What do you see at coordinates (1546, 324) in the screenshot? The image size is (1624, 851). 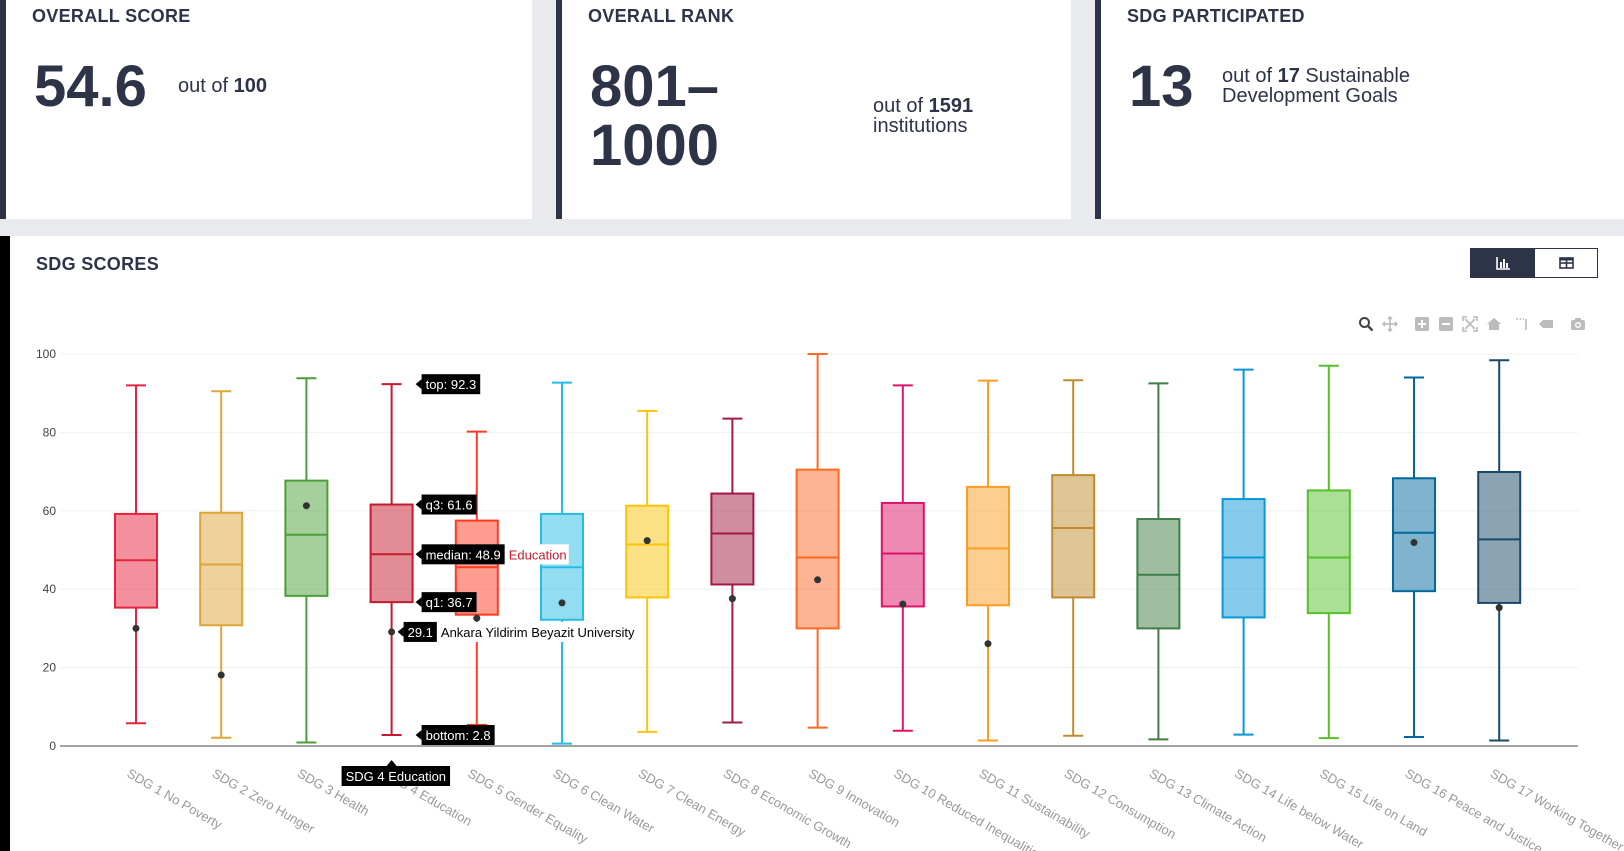 I see `compare-icon` at bounding box center [1546, 324].